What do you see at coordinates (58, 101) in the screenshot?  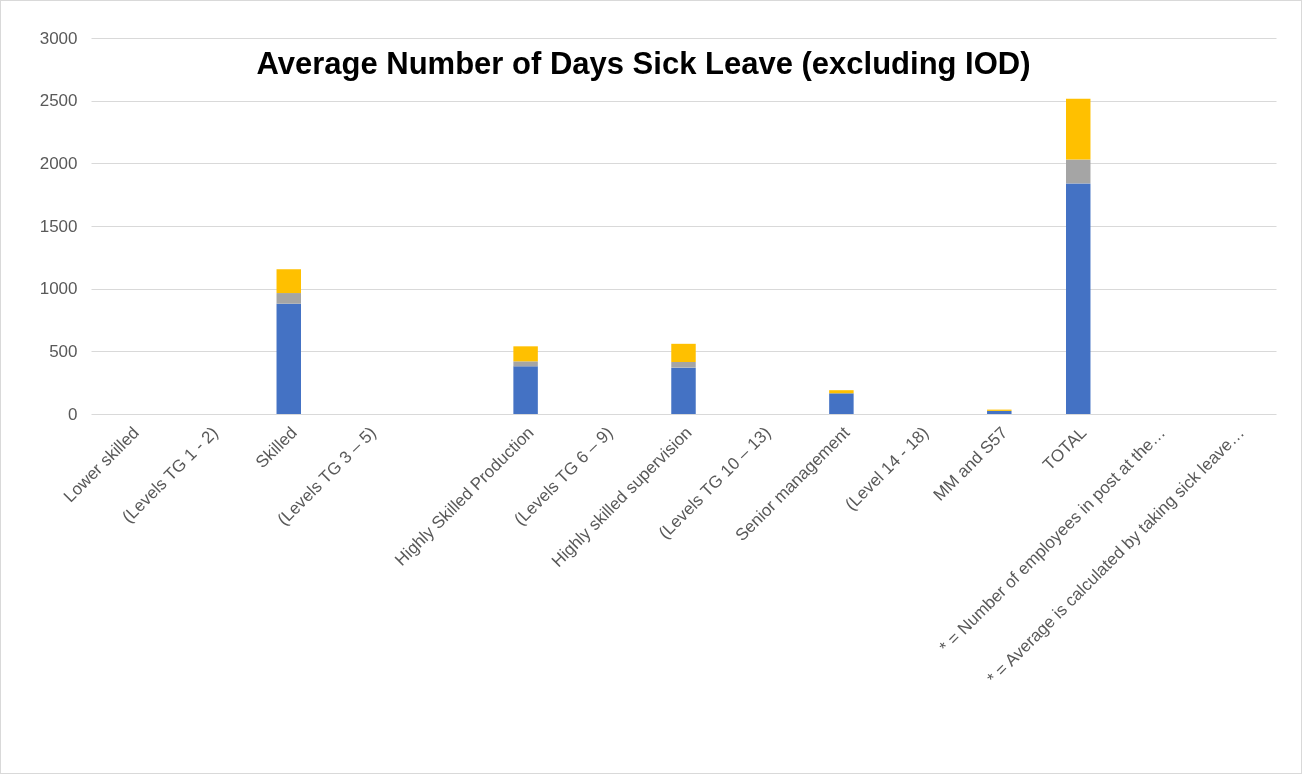 I see `y-tick-label: 2500` at bounding box center [58, 101].